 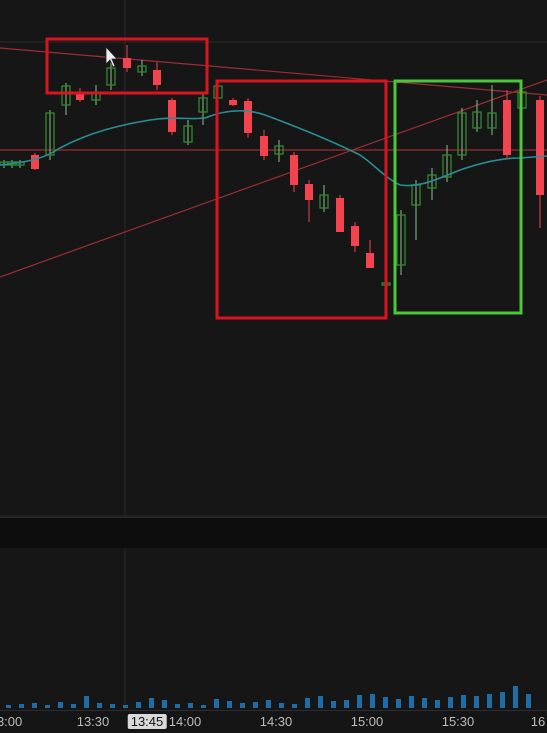 I want to click on time-label: 13:30, so click(x=93, y=721).